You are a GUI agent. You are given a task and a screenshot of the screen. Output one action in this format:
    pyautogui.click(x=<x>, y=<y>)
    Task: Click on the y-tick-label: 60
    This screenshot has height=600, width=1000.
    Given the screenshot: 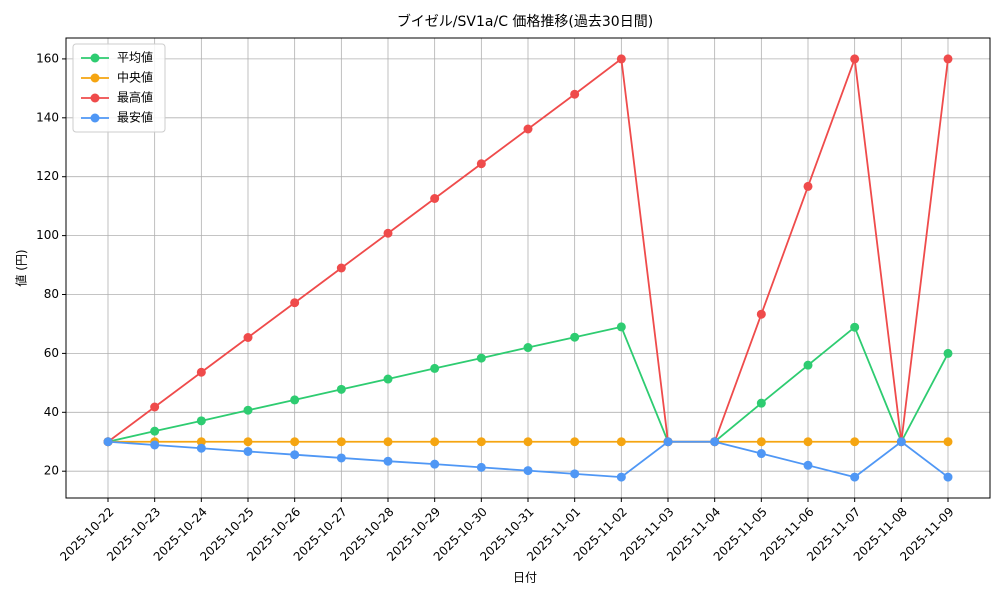 What is the action you would take?
    pyautogui.click(x=51, y=353)
    